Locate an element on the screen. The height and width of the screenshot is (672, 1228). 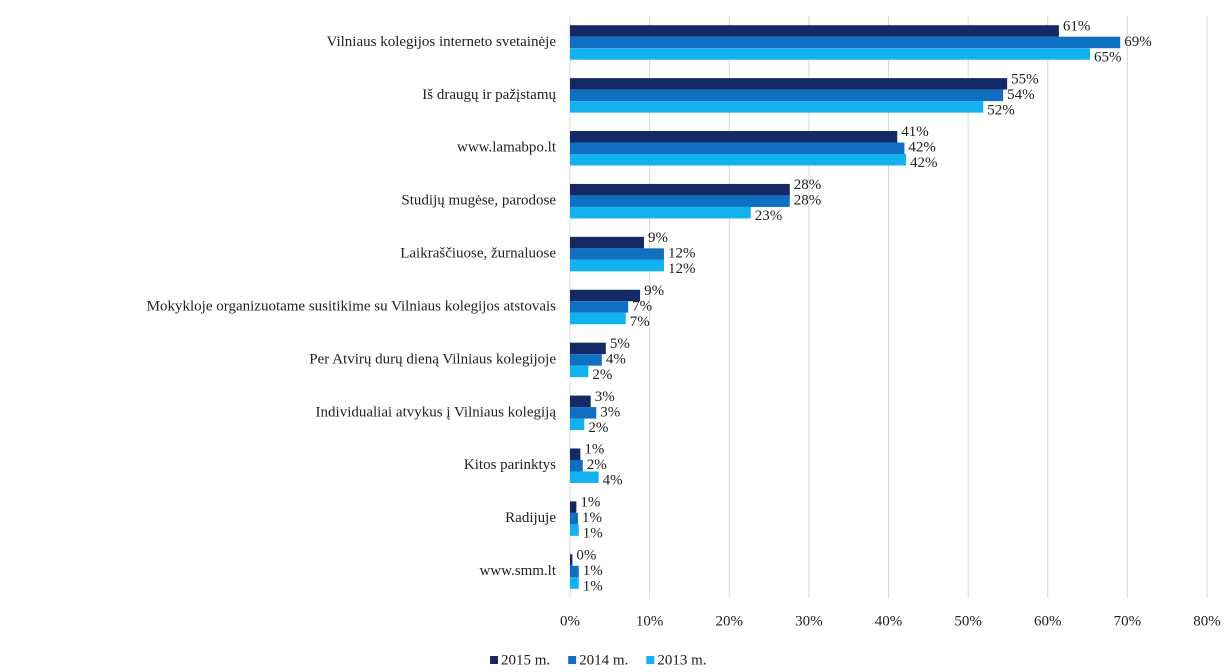
data-label: 0% is located at coordinates (586, 555).